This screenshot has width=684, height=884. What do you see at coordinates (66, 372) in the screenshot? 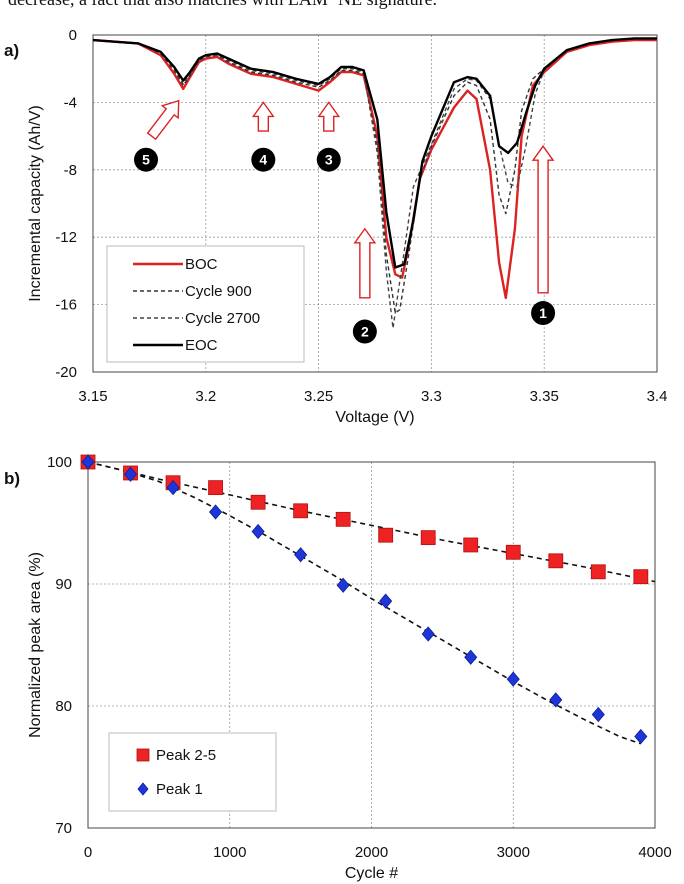
I see `y-tick-label: -20` at bounding box center [66, 372].